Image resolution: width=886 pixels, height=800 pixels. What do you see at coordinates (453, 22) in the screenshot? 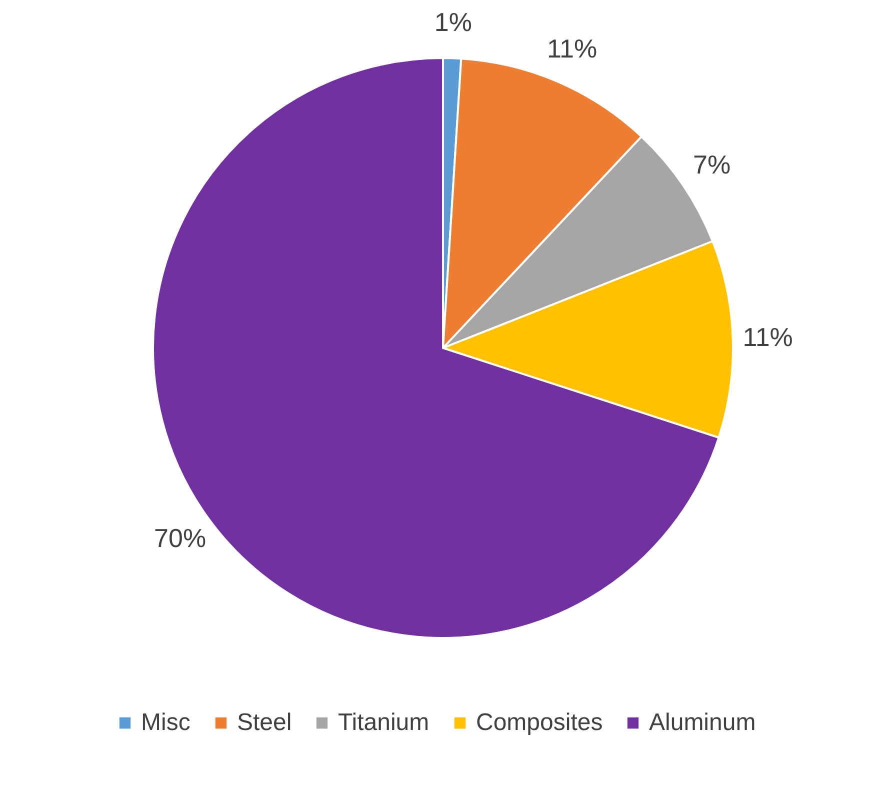
I see `data-label: 1%` at bounding box center [453, 22].